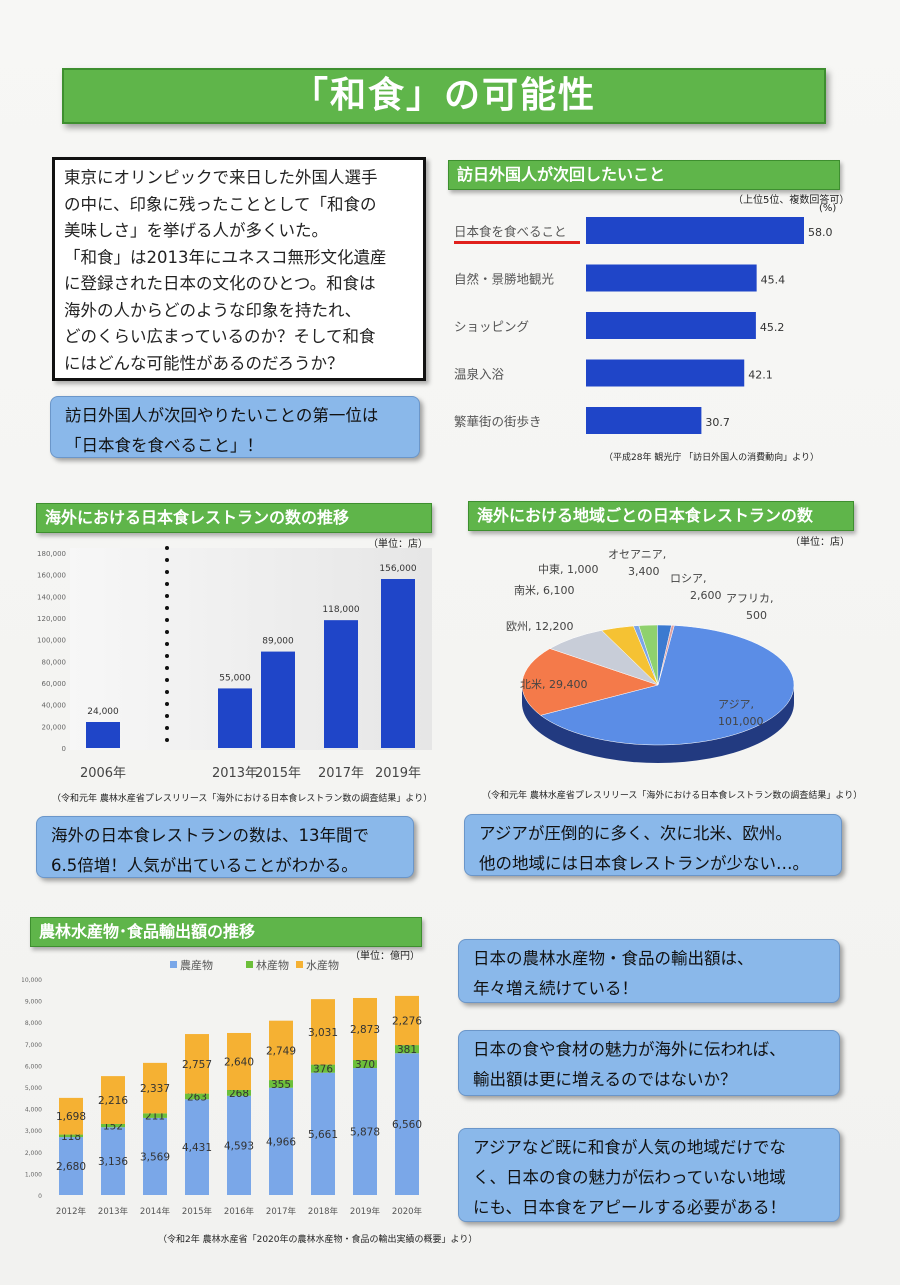 This screenshot has height=1285, width=900. Describe the element at coordinates (221, 177) in the screenshot. I see `intro-line: 東京にオリンピックで来日した外国人選手` at that location.